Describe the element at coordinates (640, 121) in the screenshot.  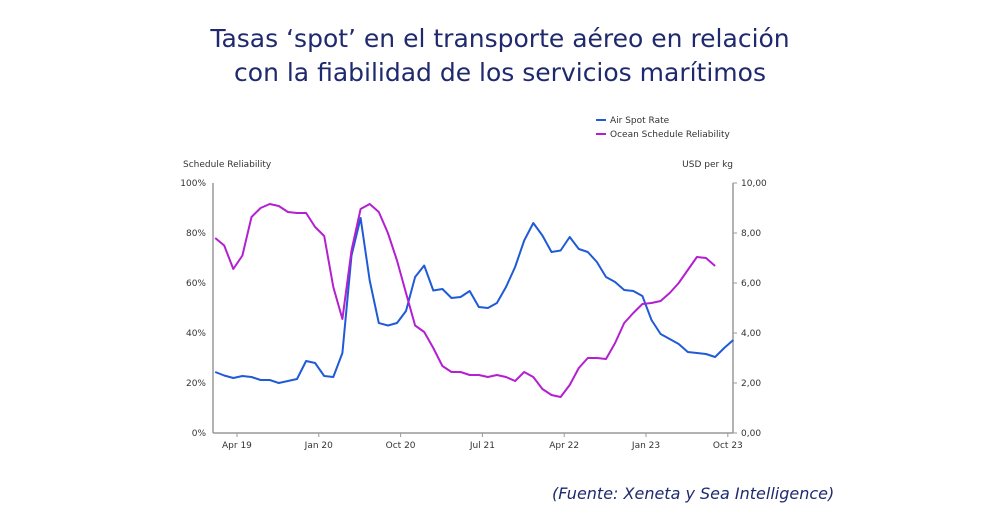
I see `legend-label-air: Air Spot Rate` at that location.